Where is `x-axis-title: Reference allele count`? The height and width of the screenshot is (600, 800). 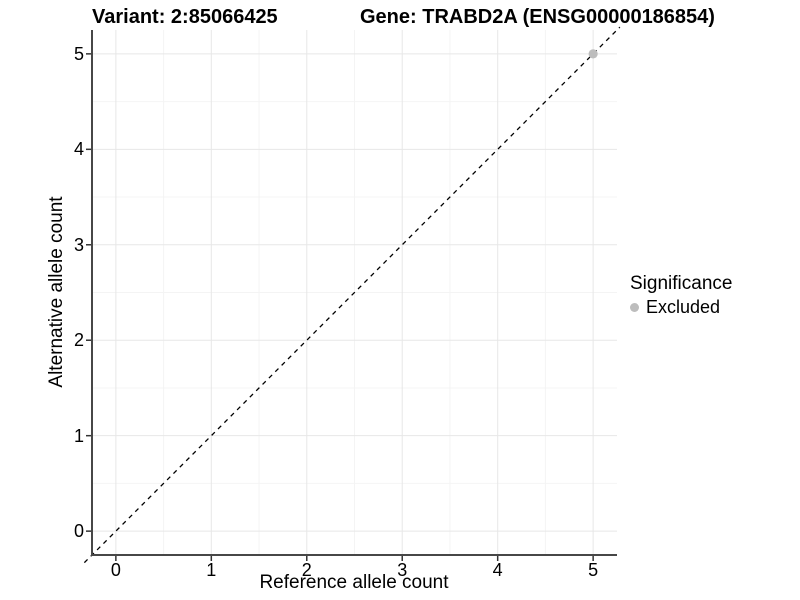 x-axis-title: Reference allele count is located at coordinates (354, 582).